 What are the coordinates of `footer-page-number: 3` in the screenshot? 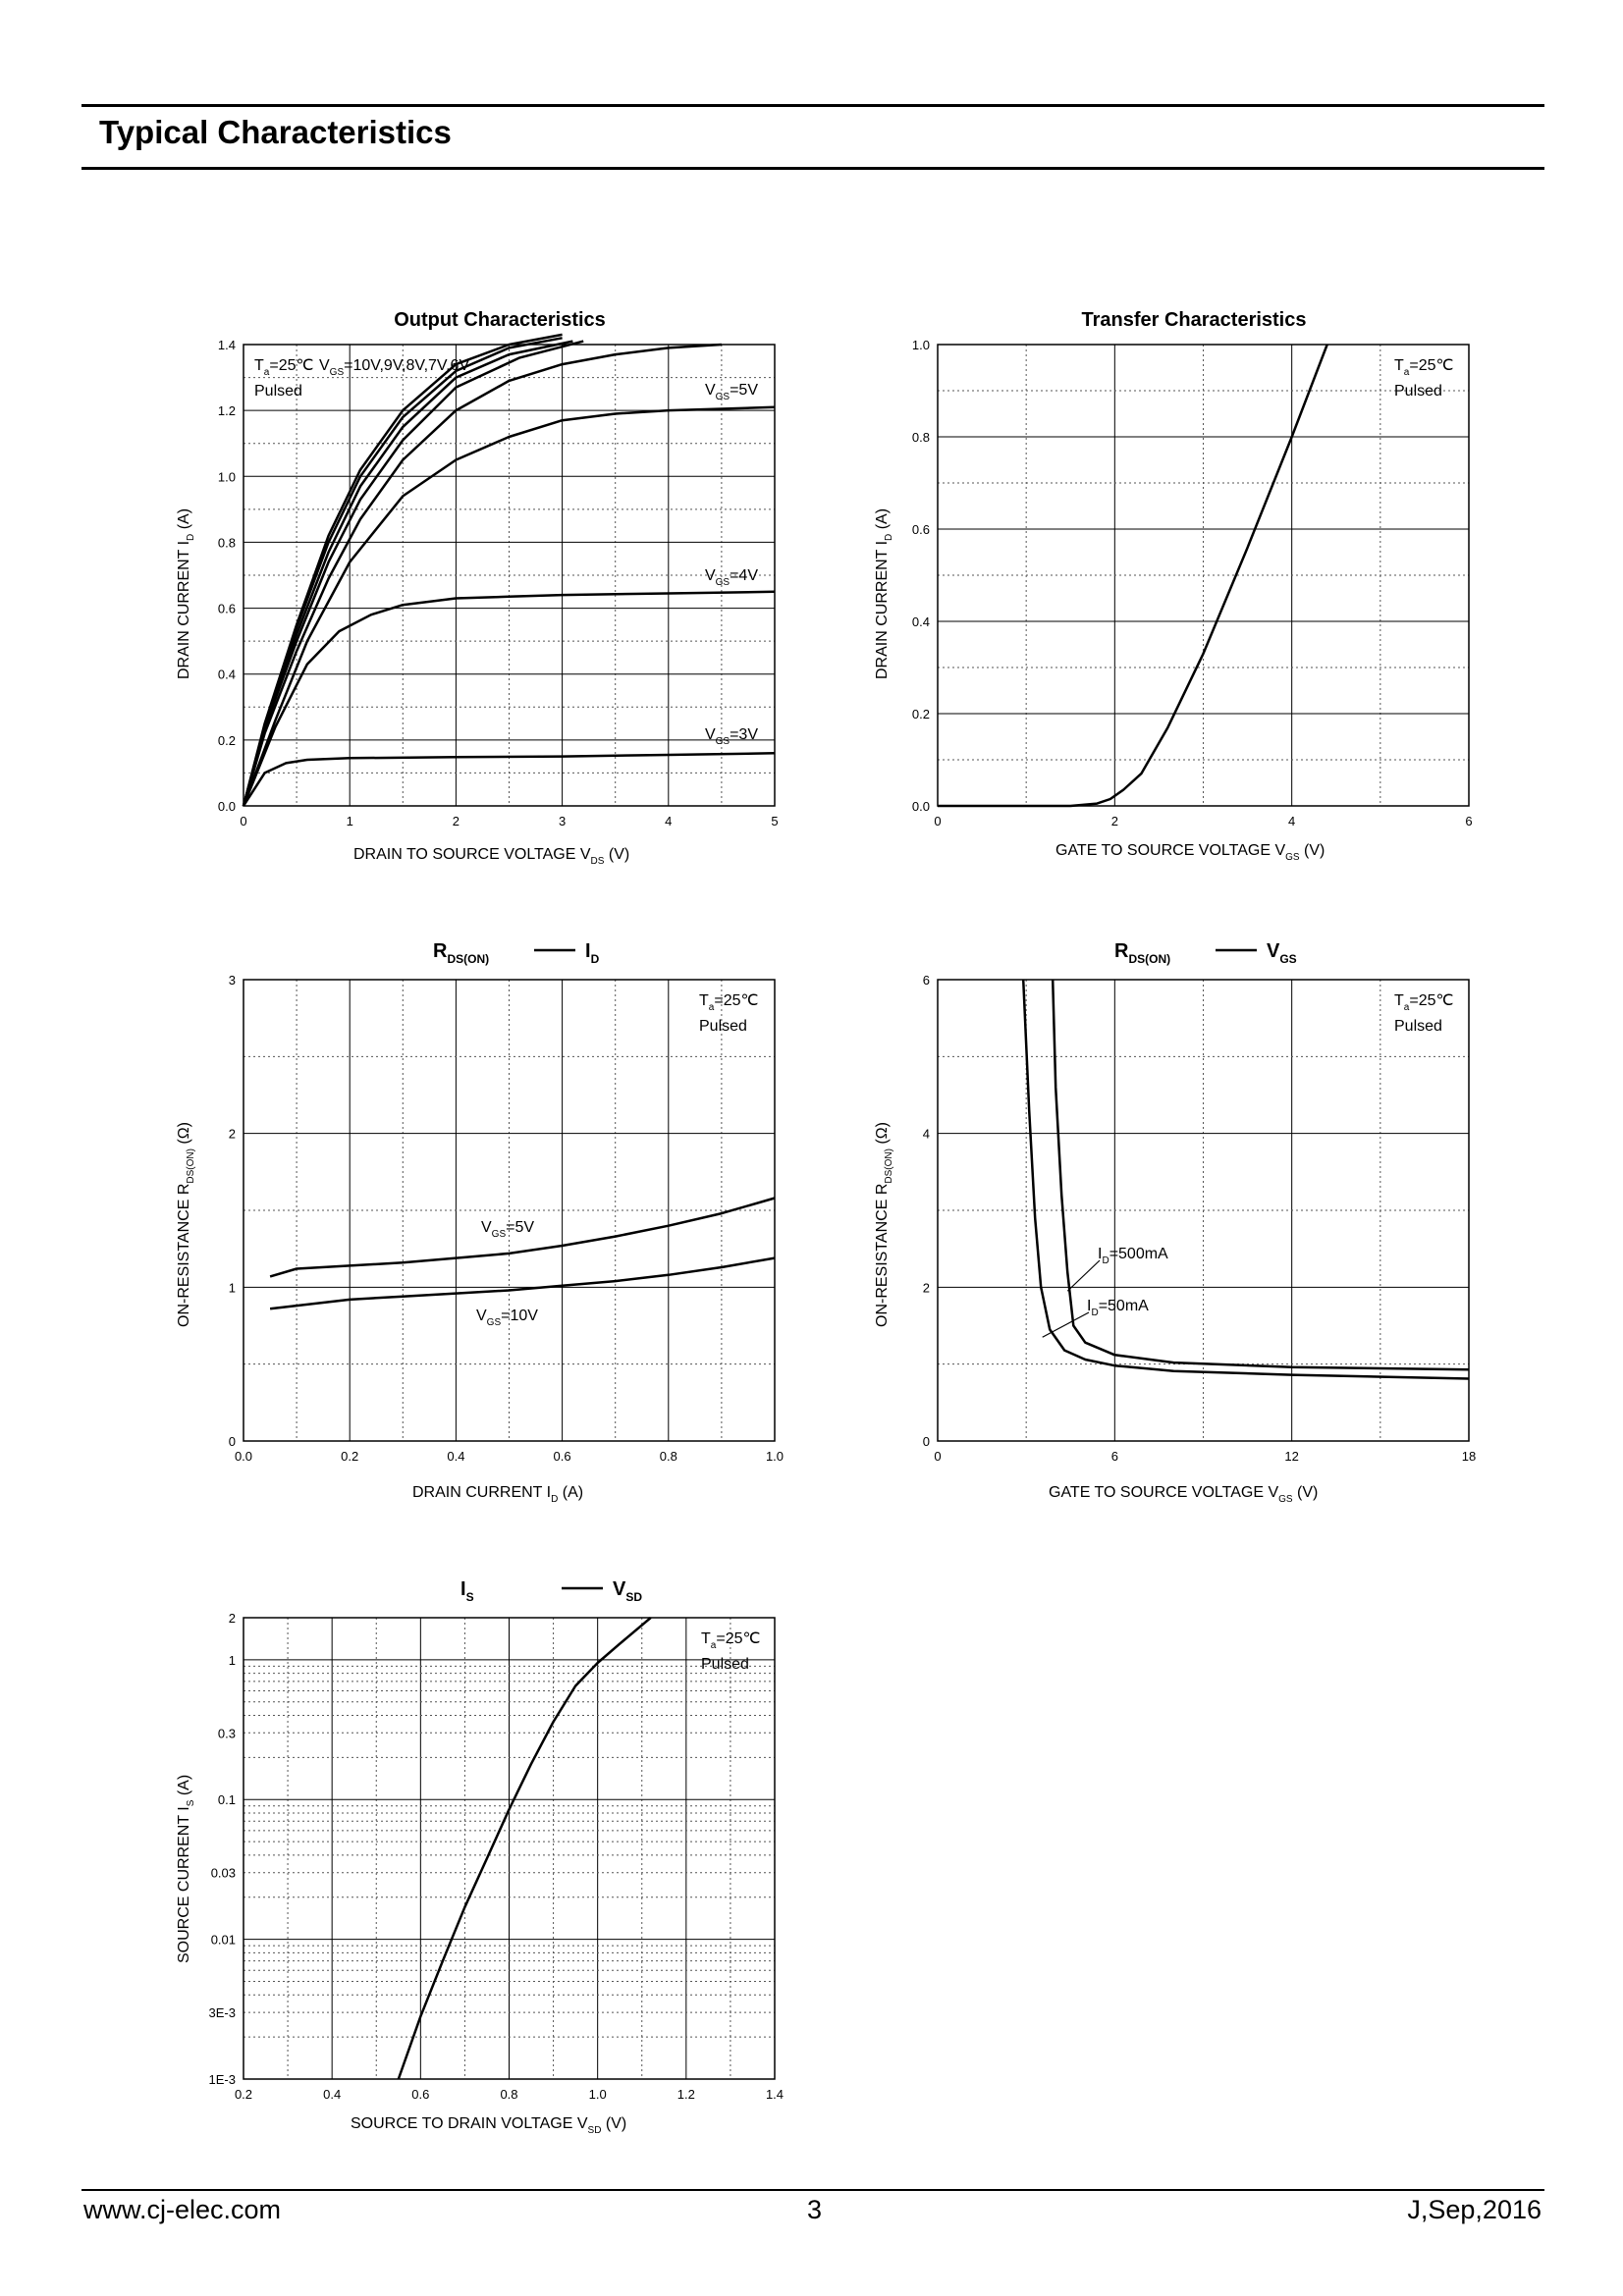 It's located at (815, 2209).